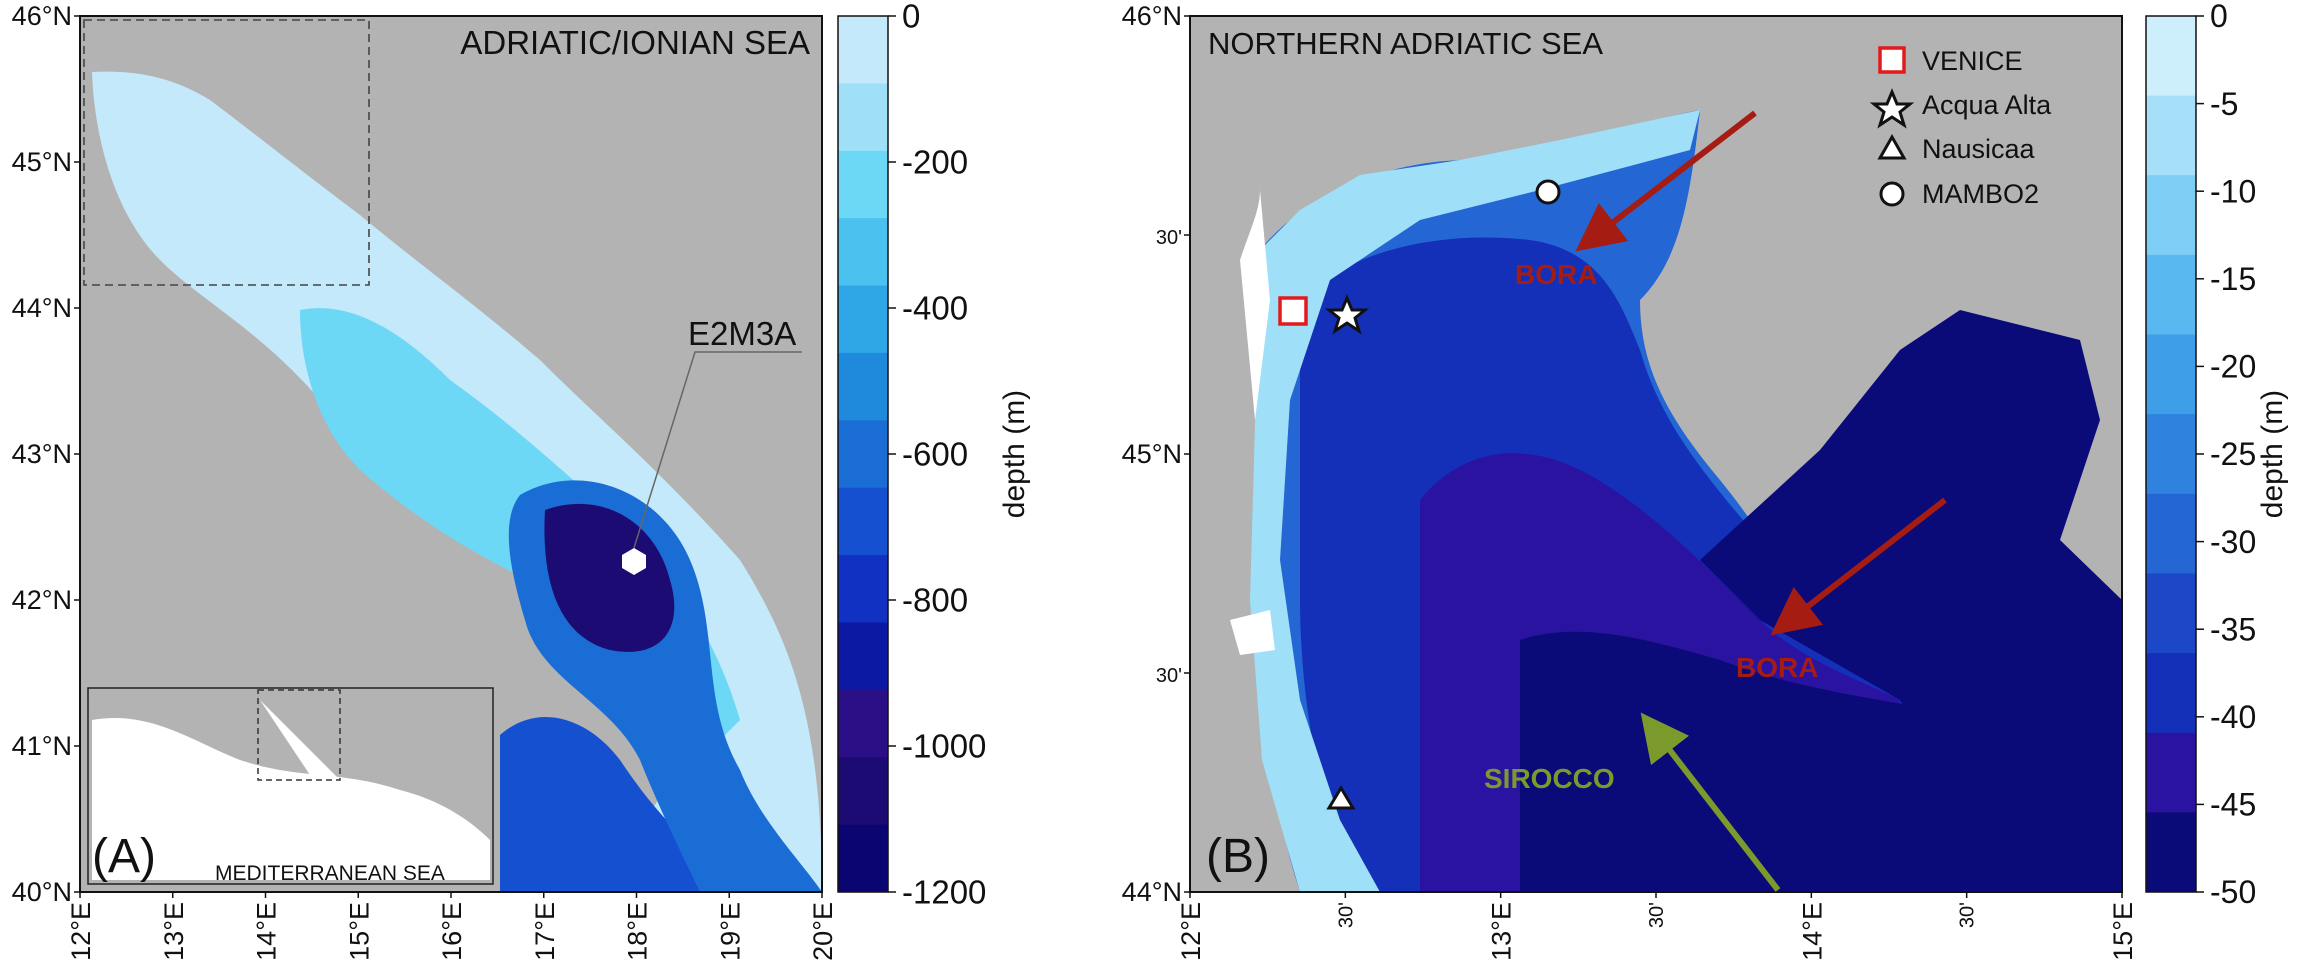 The width and height of the screenshot is (2305, 971). Describe the element at coordinates (42, 746) in the screenshot. I see `panel-a-lat-label: 41°N` at that location.